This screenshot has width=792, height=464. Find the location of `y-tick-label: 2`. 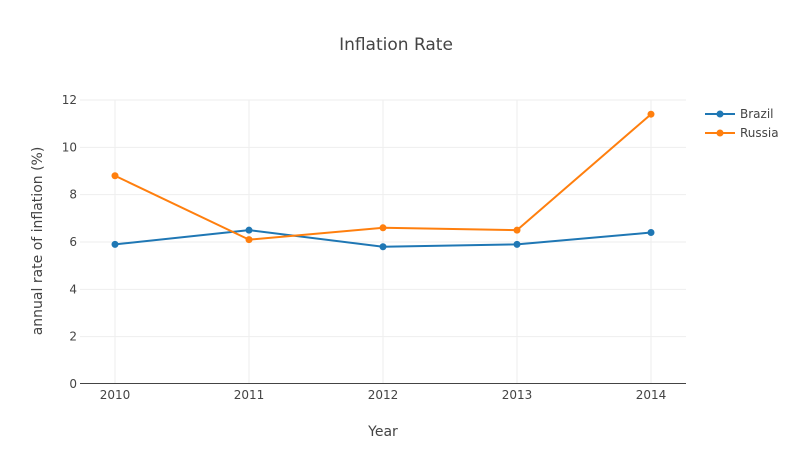

y-tick-label: 2 is located at coordinates (73, 337).